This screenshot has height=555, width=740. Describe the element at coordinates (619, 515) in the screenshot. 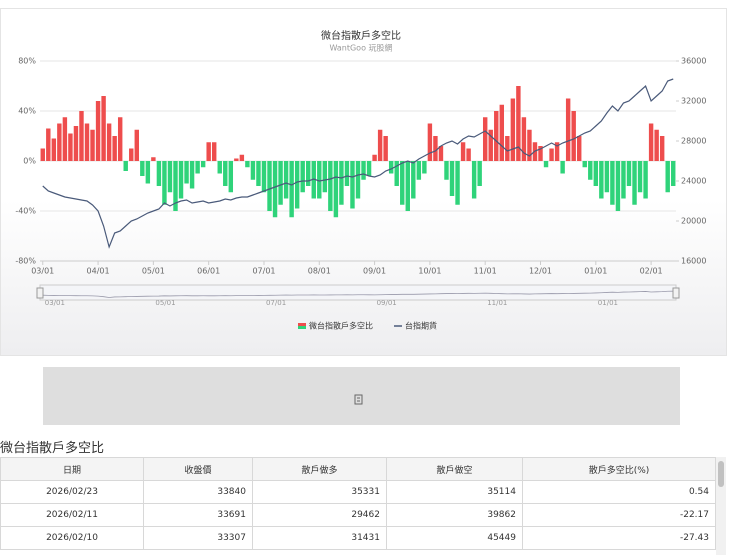

I see `table-cell: -22.17` at that location.